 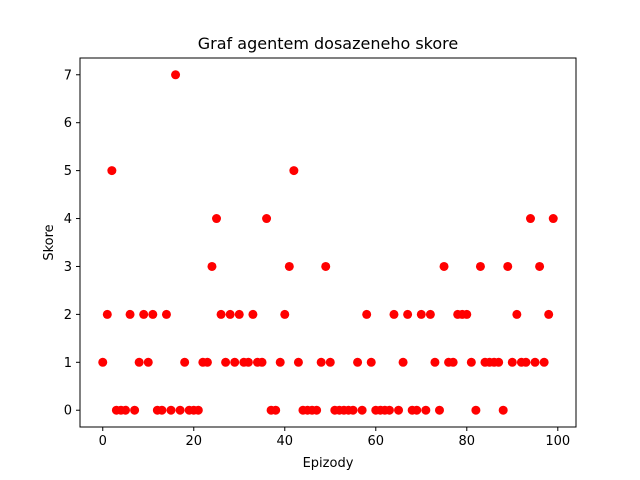 What do you see at coordinates (68, 219) in the screenshot?
I see `y-tick-label: 4` at bounding box center [68, 219].